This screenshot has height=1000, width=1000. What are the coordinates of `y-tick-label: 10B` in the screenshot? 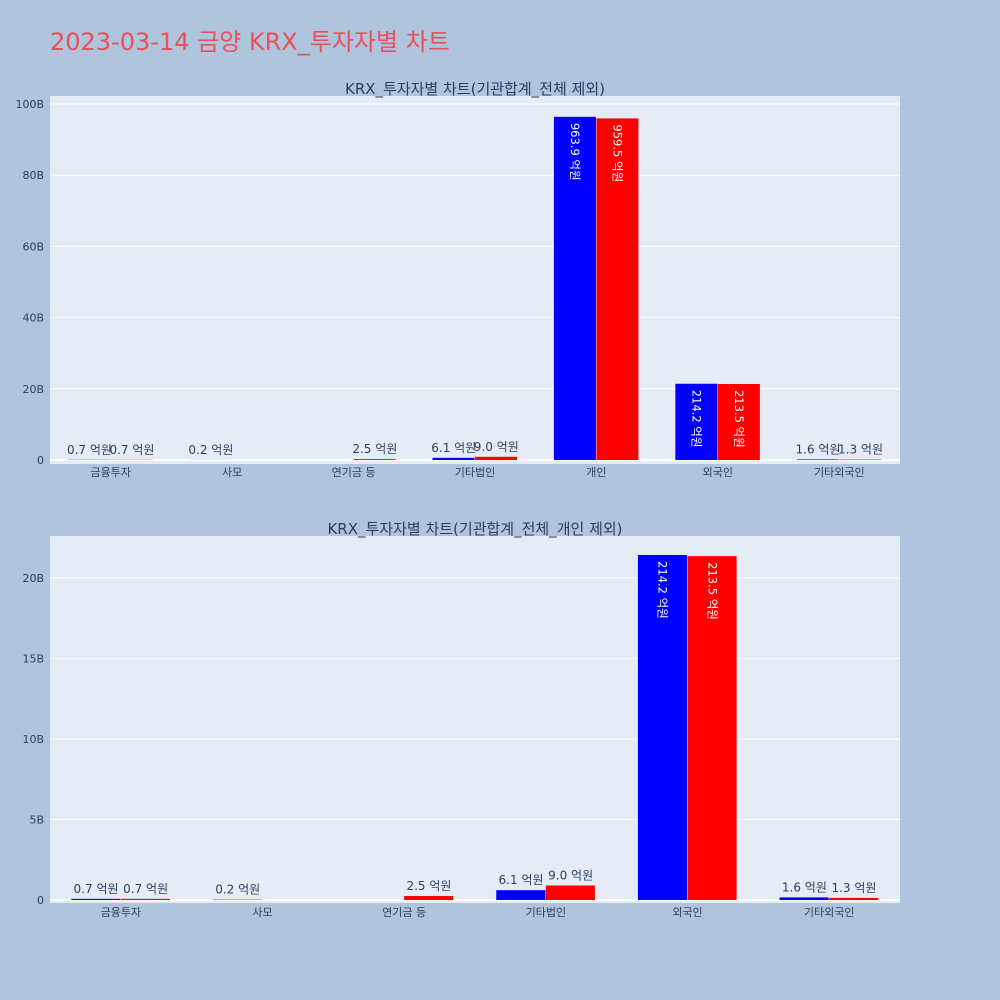 It's located at (33, 739).